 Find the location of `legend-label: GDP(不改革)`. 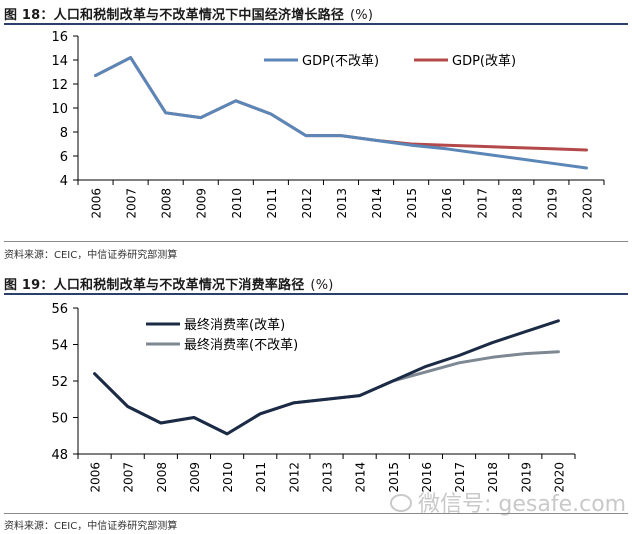

legend-label: GDP(不改革) is located at coordinates (340, 61).